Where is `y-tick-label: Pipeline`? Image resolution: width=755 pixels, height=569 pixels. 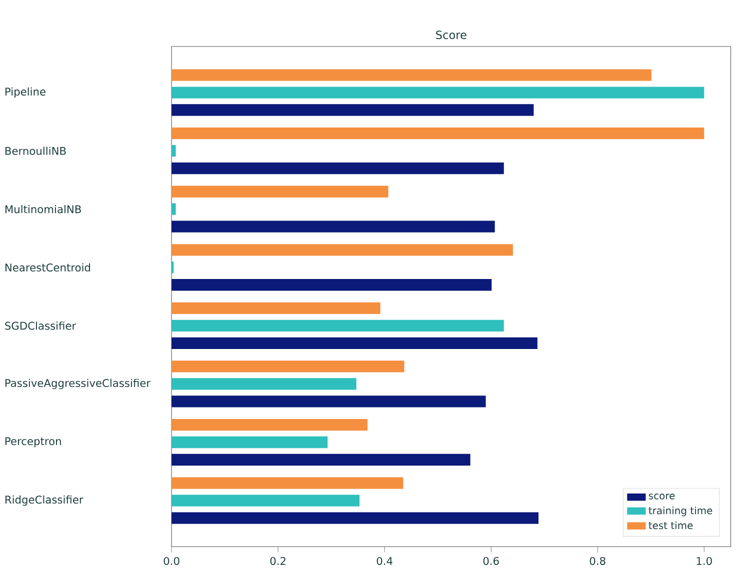
y-tick-label: Pipeline is located at coordinates (25, 92).